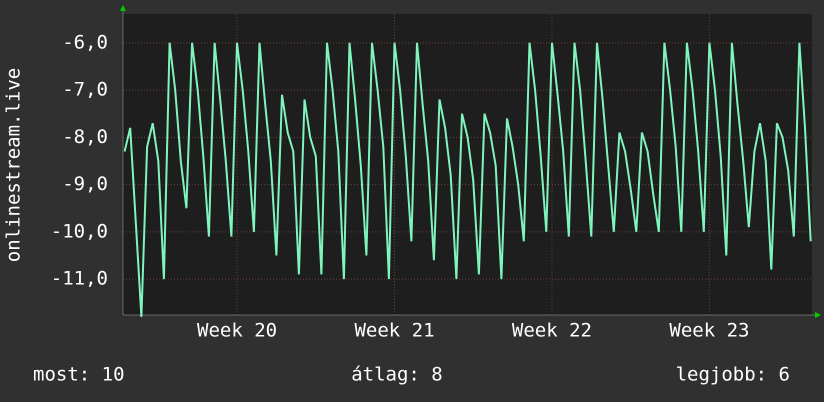 This screenshot has height=402, width=824. I want to click on x-tick-label: Week 21, so click(394, 331).